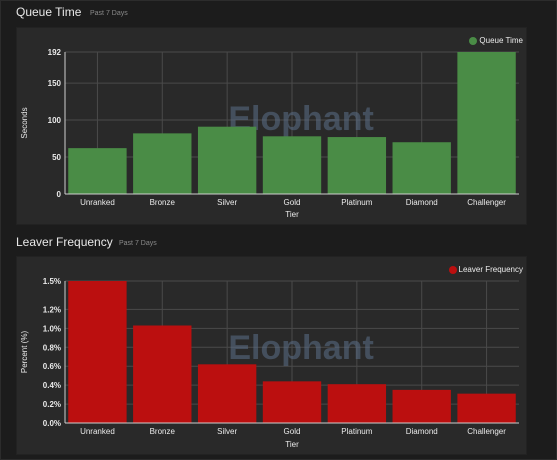 This screenshot has width=557, height=460. I want to click on queue-time-header: Queue Time Past 7 Days, so click(278, 14).